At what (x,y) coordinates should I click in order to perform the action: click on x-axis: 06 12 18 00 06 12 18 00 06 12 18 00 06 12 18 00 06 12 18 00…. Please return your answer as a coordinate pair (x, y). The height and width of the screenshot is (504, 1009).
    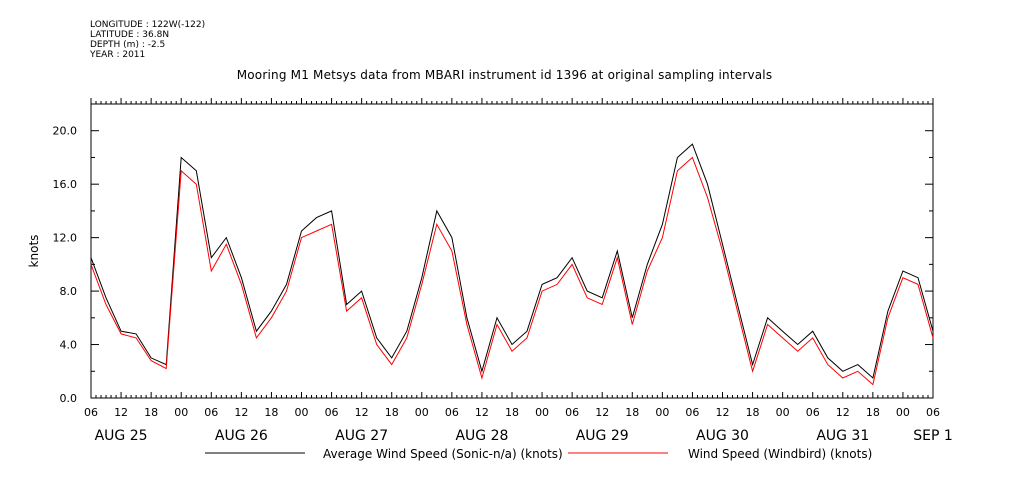
    Looking at the image, I should click on (518, 425).